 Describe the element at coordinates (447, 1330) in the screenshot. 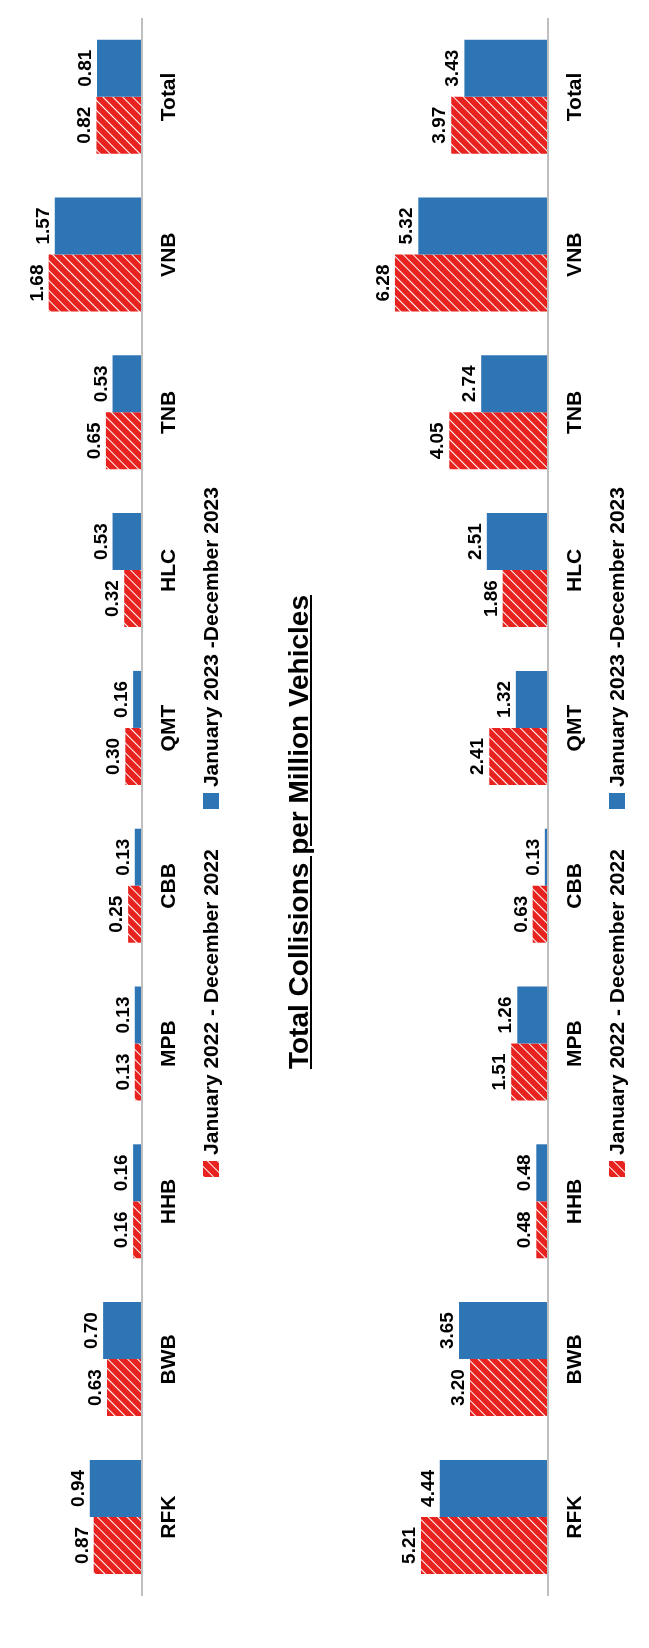

I see `data-label: 3.65` at that location.